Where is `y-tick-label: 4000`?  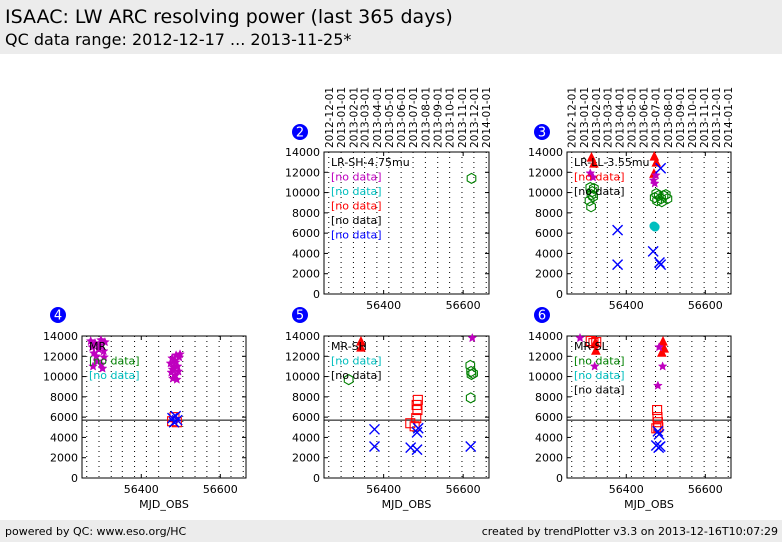
y-tick-label: 4000 is located at coordinates (64, 437).